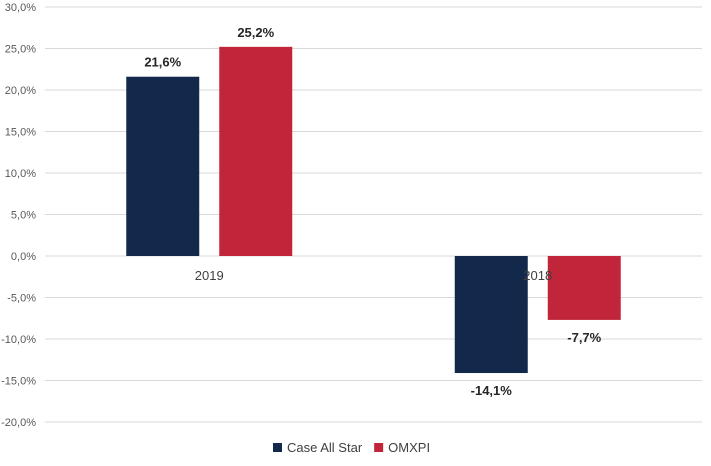 Image resolution: width=711 pixels, height=466 pixels. What do you see at coordinates (491, 315) in the screenshot?
I see `bar-case-all-star-2018` at bounding box center [491, 315].